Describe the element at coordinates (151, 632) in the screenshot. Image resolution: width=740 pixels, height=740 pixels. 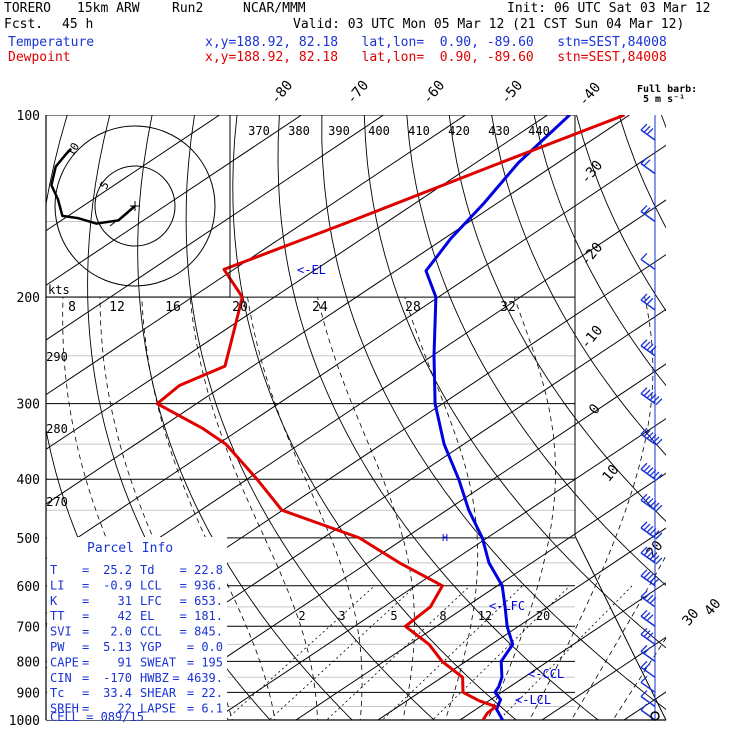
I see `parcel-field-label: CCL` at that location.